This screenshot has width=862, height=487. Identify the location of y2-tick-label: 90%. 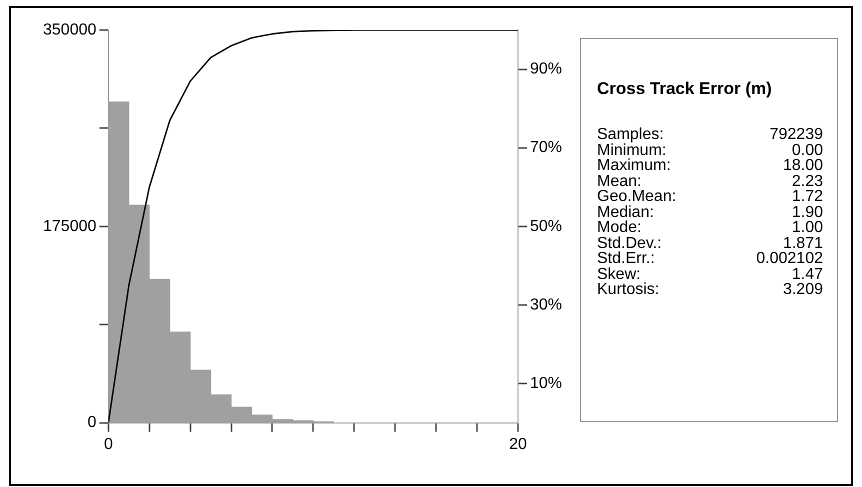
(546, 69).